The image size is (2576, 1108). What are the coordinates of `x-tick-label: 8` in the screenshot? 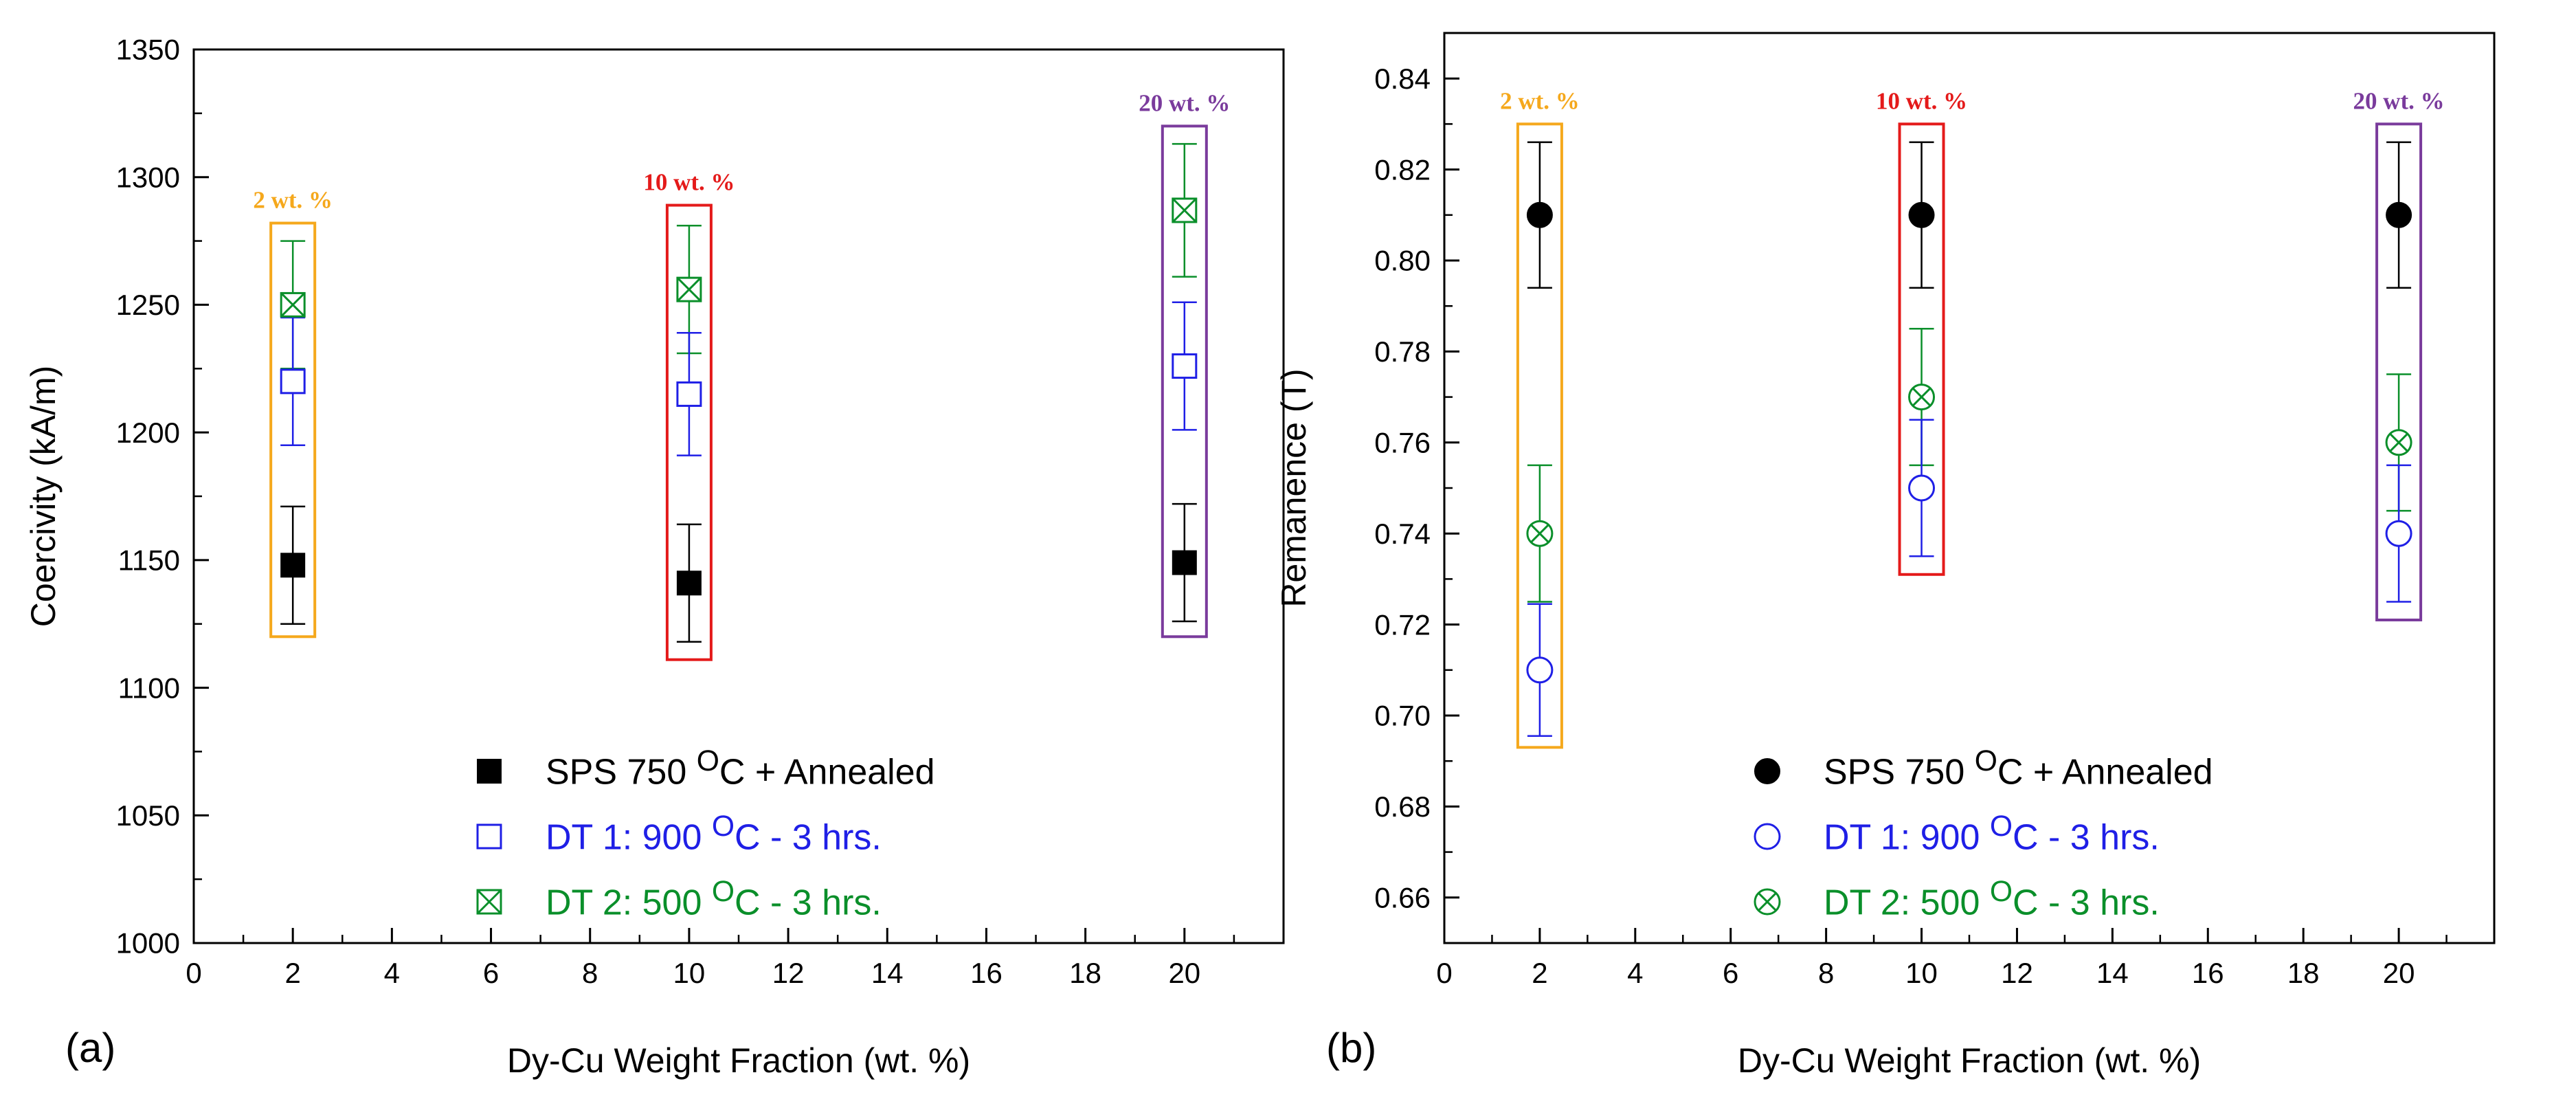 It's located at (590, 973).